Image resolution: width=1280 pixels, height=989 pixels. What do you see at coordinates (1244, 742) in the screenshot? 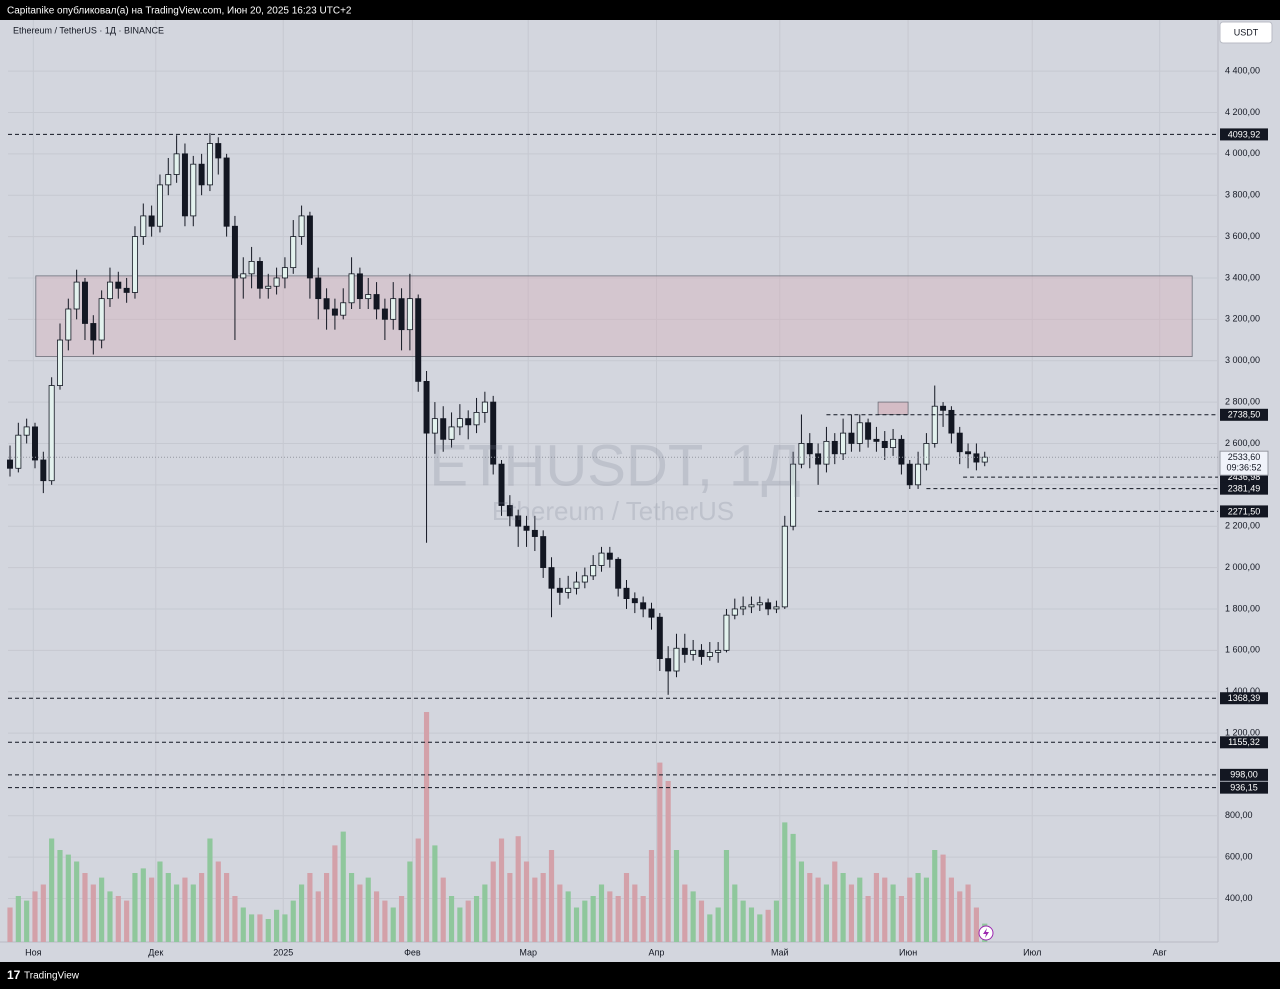
I see `level-label: 1155,32` at bounding box center [1244, 742].